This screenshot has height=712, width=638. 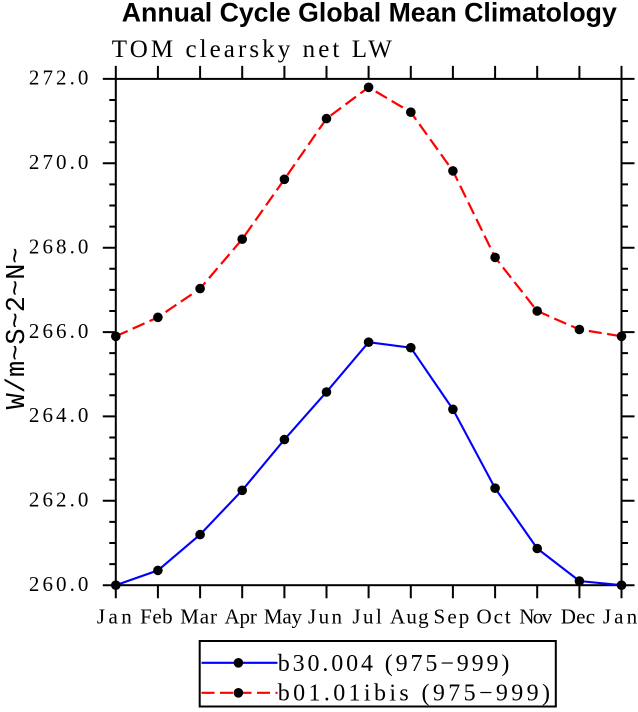 What do you see at coordinates (535, 617) in the screenshot?
I see `svg-text: Nov` at bounding box center [535, 617].